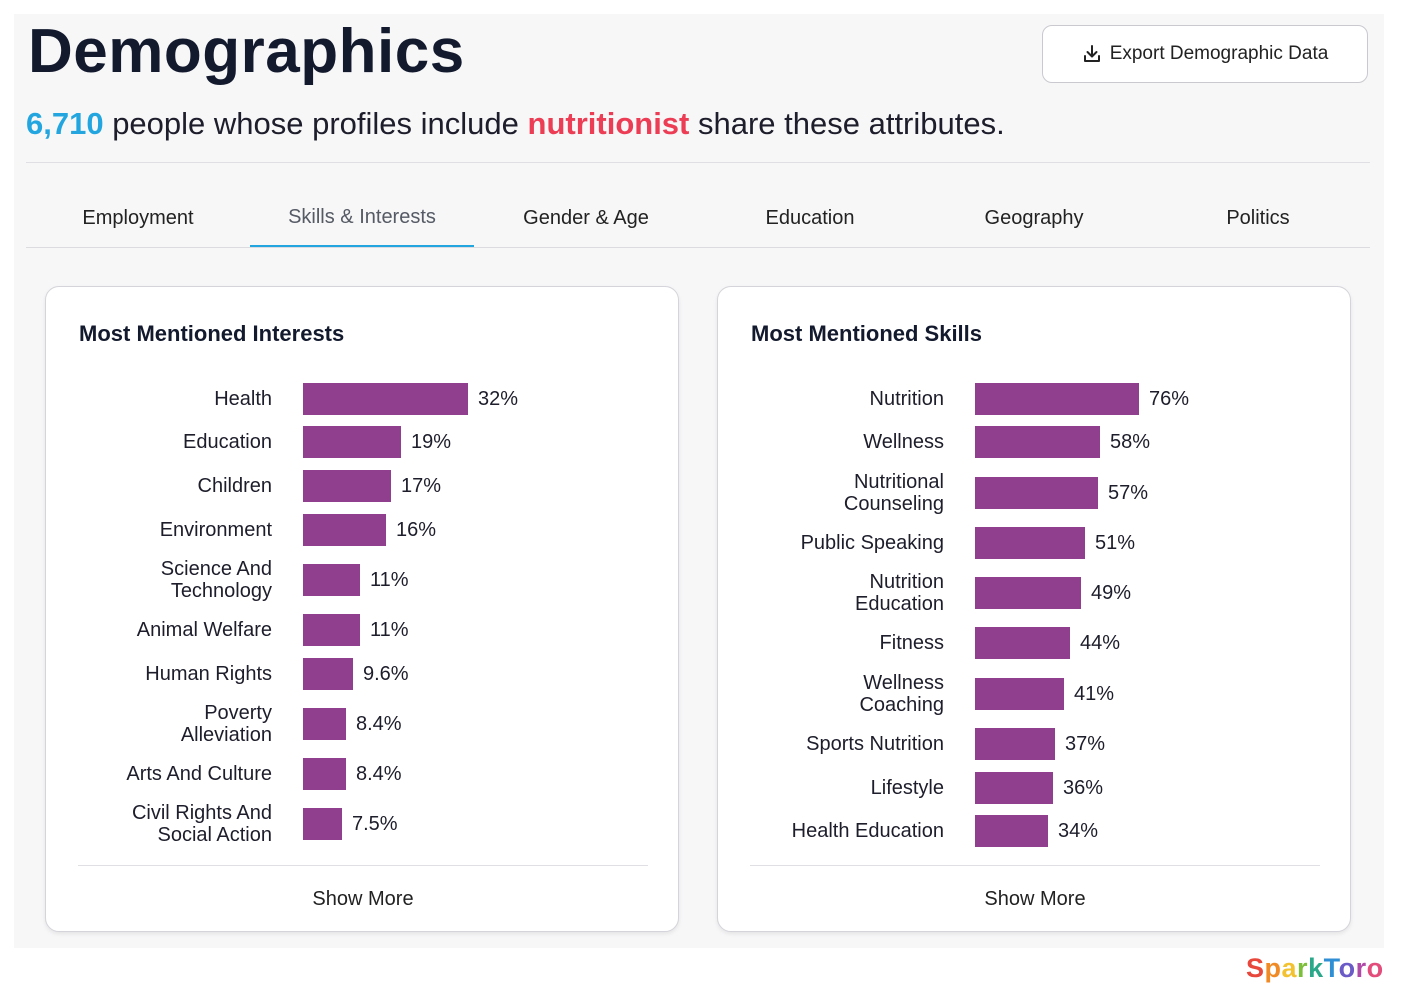  I want to click on tab-skills-interests: Skills & Interests, so click(362, 218).